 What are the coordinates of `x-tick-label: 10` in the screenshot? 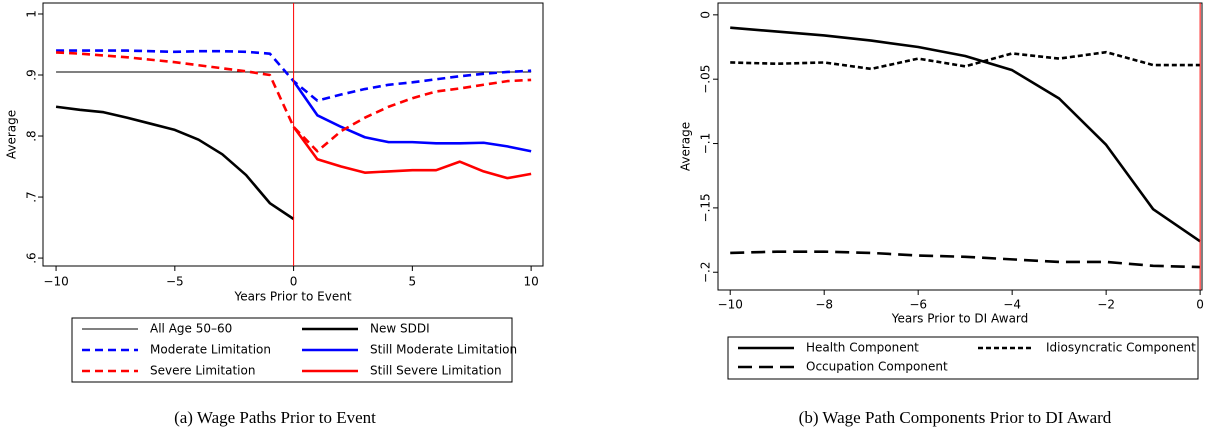 It's located at (530, 282).